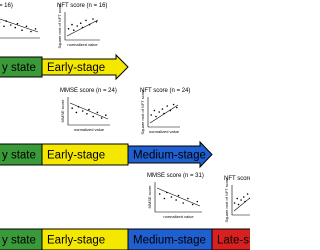 The image size is (320, 250). What do you see at coordinates (233, 241) in the screenshot?
I see `stage-label: Late-stage` at bounding box center [233, 241].